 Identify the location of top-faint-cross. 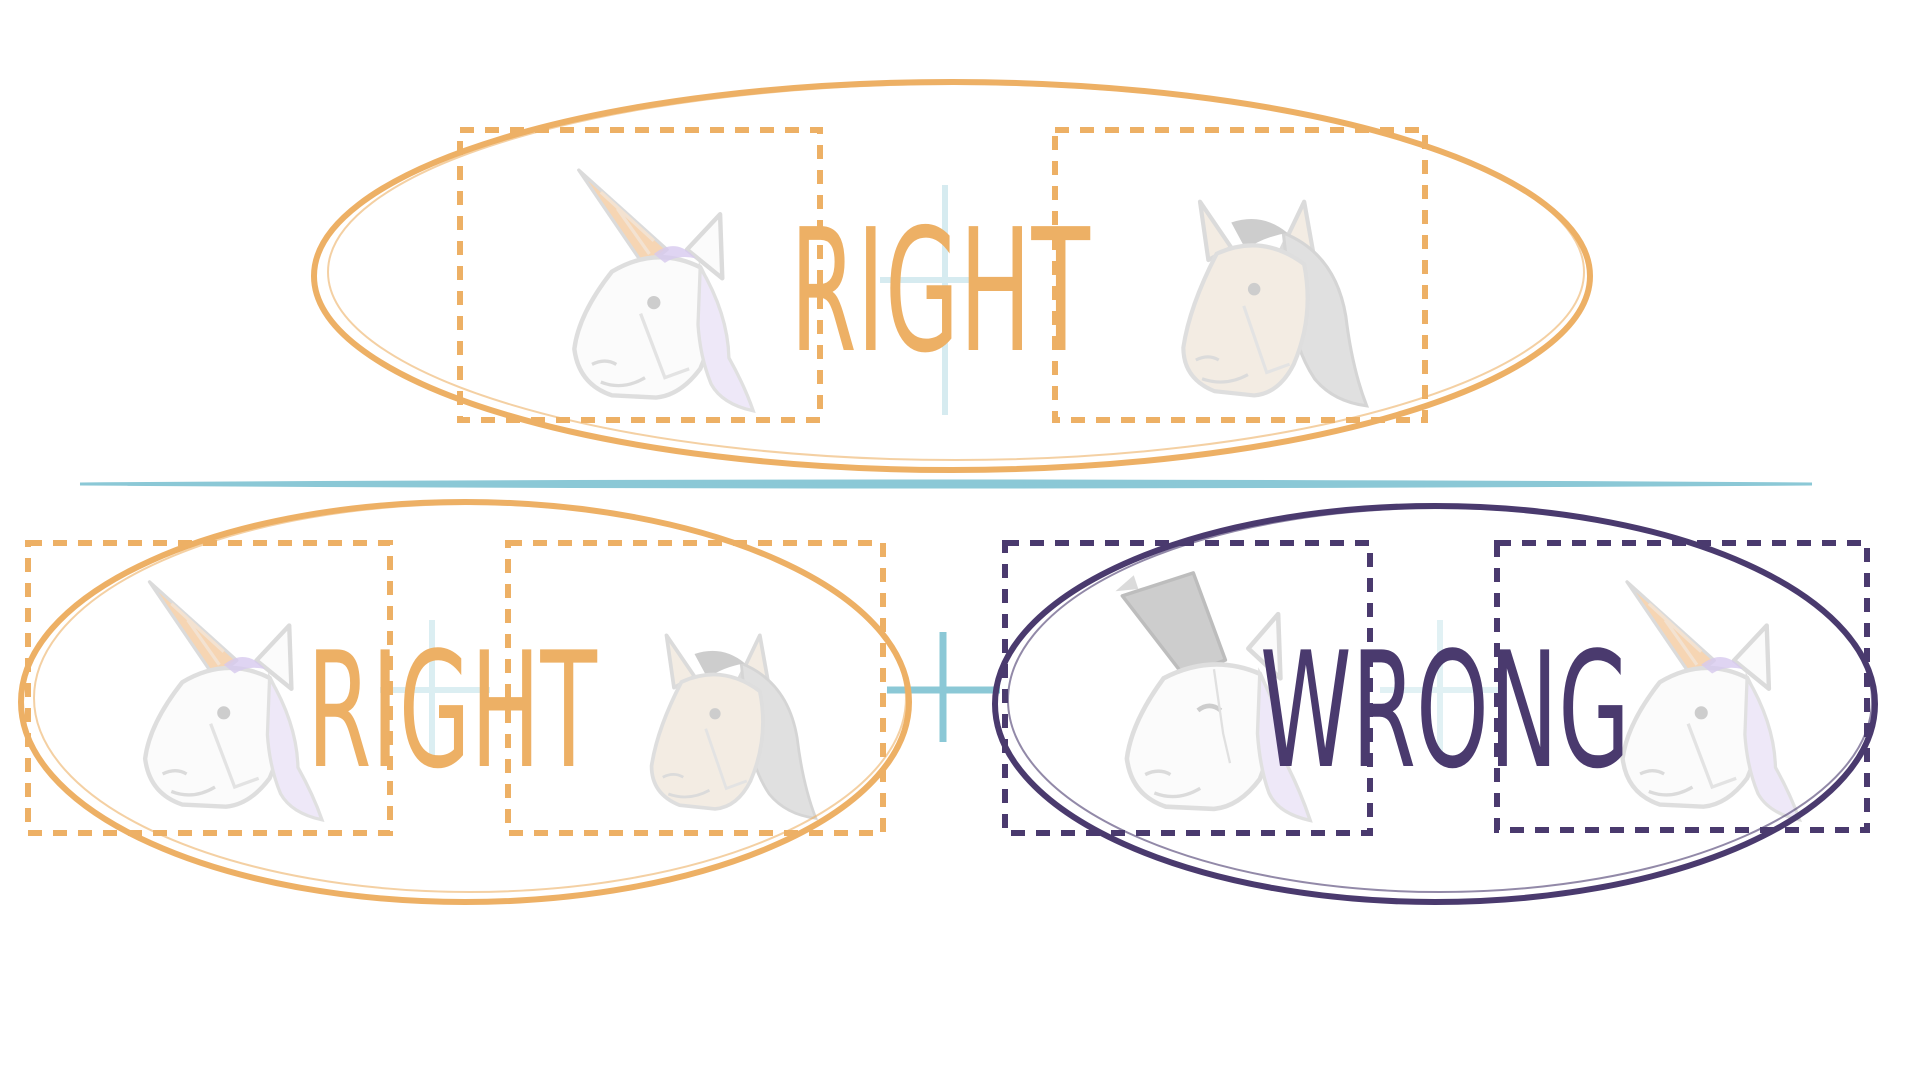
(945, 300).